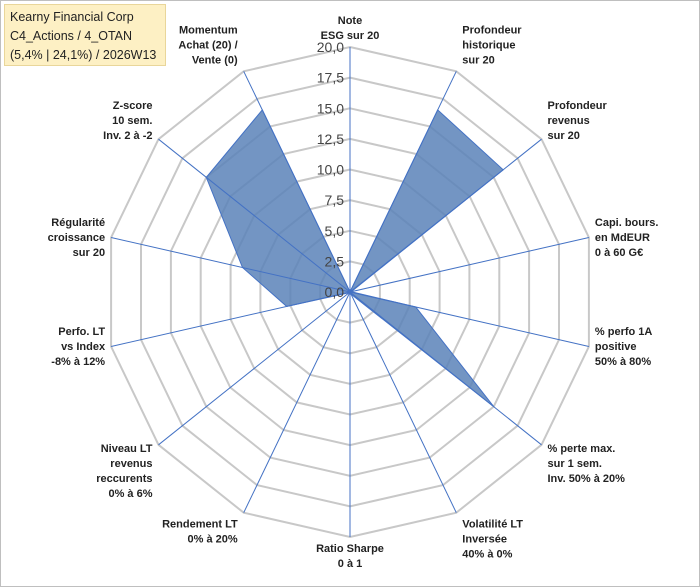 Image resolution: width=700 pixels, height=587 pixels. Describe the element at coordinates (330, 108) in the screenshot. I see `tick-label: 15,0` at that location.